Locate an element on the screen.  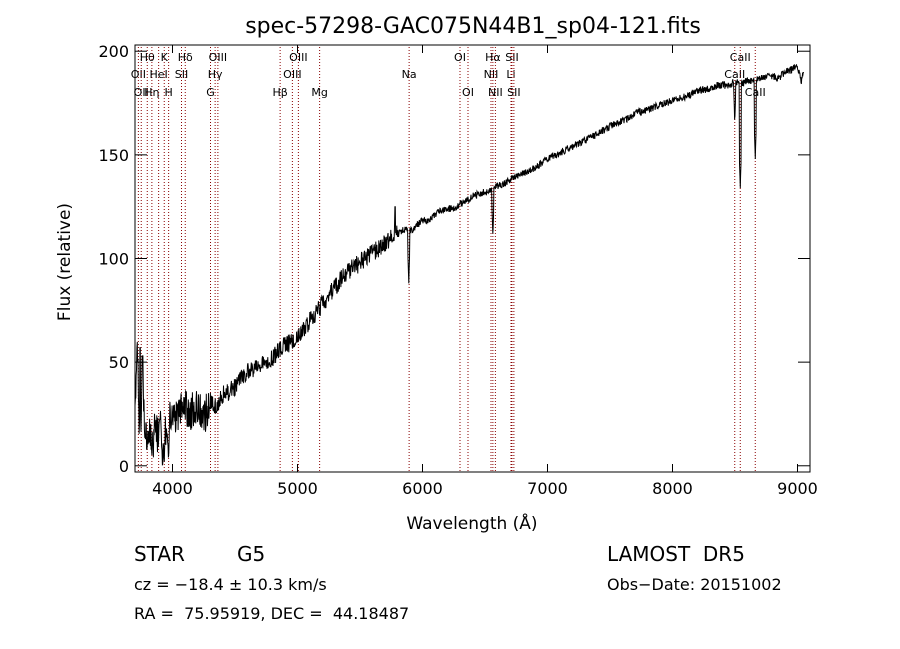
y-tick-label-3: 150 is located at coordinates (113, 155).